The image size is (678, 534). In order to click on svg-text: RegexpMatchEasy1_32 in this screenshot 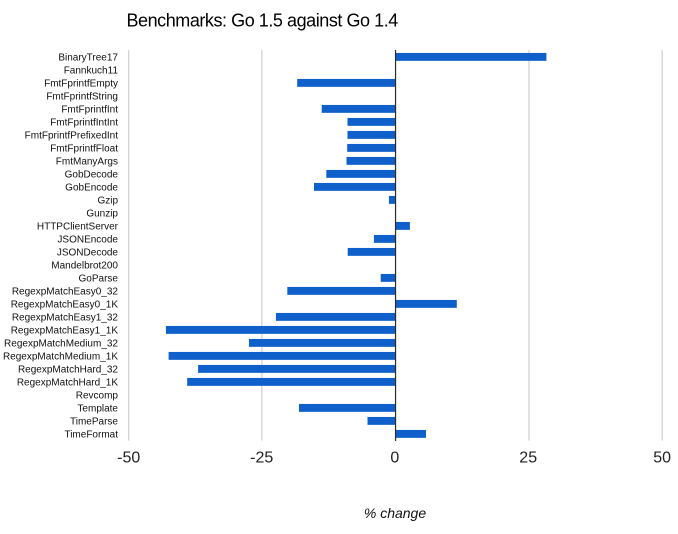, I will do `click(65, 318)`.